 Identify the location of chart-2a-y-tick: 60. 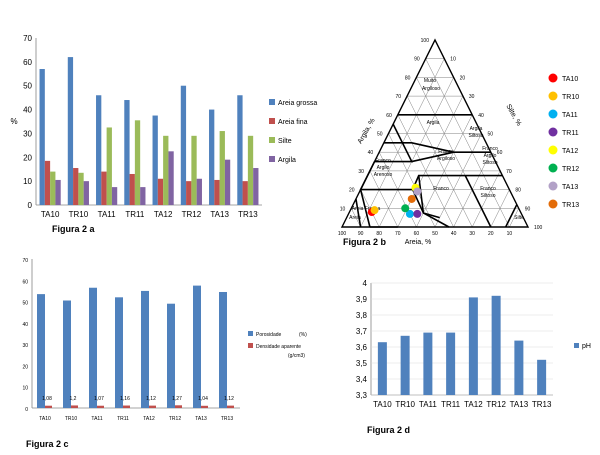
(27, 62).